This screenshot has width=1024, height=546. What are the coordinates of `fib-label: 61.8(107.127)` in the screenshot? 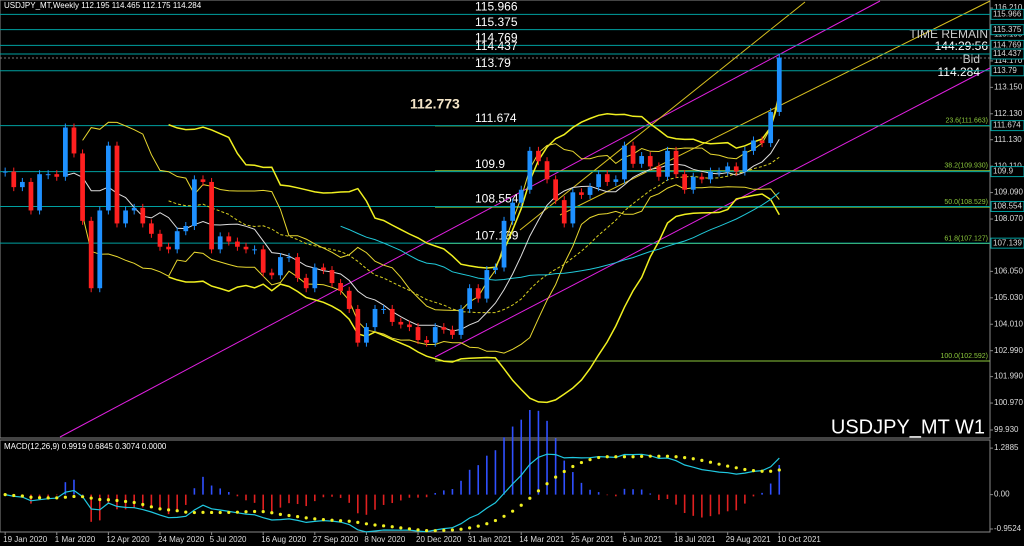 It's located at (966, 238).